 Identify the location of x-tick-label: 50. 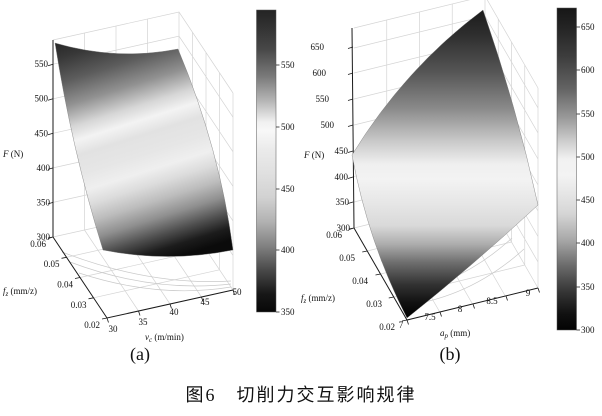
(238, 292).